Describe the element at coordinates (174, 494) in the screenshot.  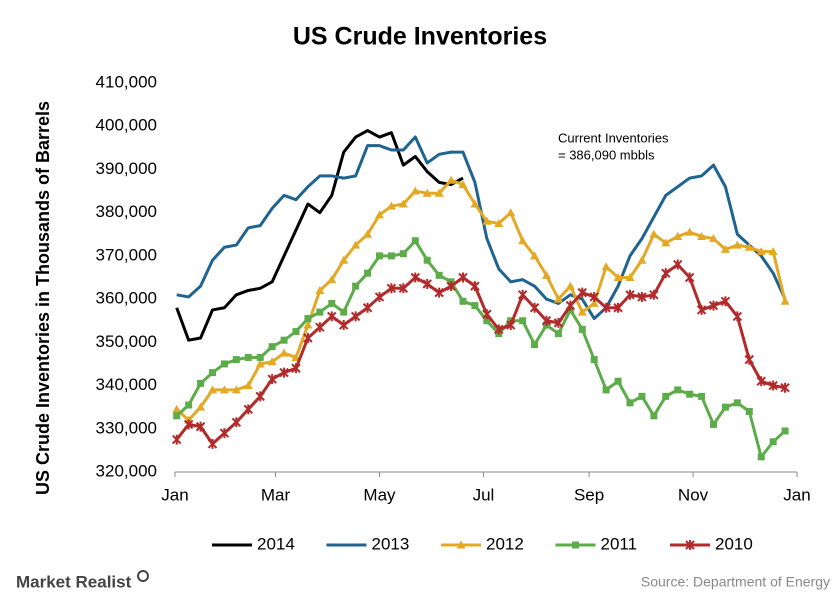
I see `x-tick-label: Jan` at that location.